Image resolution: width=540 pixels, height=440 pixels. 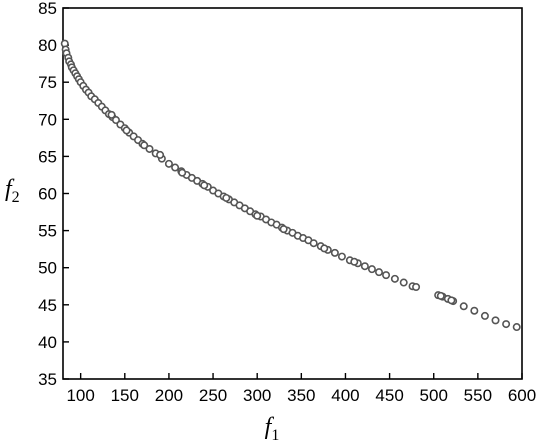 What do you see at coordinates (257, 395) in the screenshot?
I see `x-tick-label: 300` at bounding box center [257, 395].